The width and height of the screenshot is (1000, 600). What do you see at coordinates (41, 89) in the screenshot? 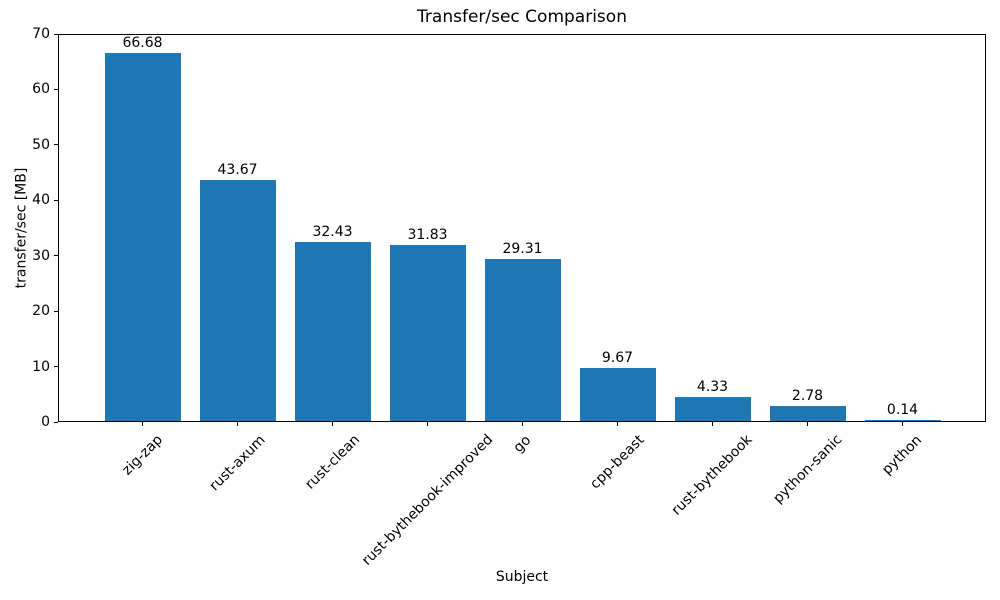
I see `y-tick-label: 60` at bounding box center [41, 89].